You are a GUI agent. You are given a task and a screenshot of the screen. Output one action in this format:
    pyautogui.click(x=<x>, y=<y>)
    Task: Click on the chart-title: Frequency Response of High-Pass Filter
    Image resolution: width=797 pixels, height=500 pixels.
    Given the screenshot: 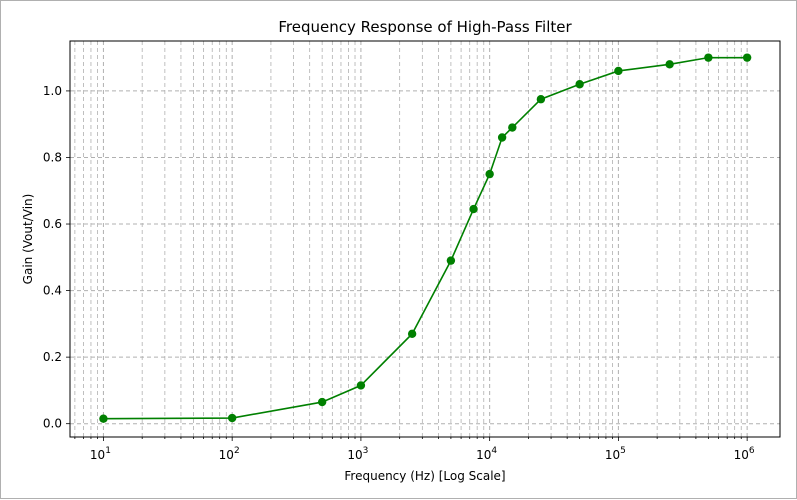 What is the action you would take?
    pyautogui.click(x=425, y=27)
    